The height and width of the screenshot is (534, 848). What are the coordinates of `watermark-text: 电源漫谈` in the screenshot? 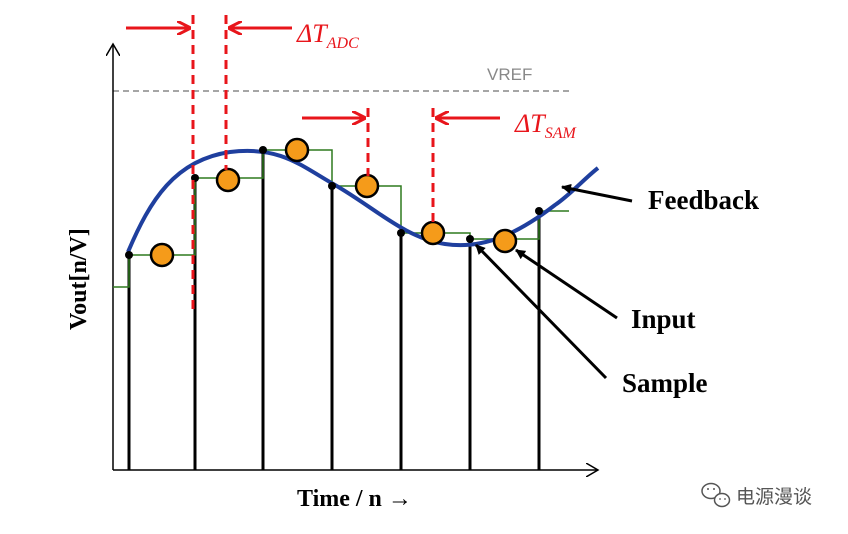 It's located at (774, 497).